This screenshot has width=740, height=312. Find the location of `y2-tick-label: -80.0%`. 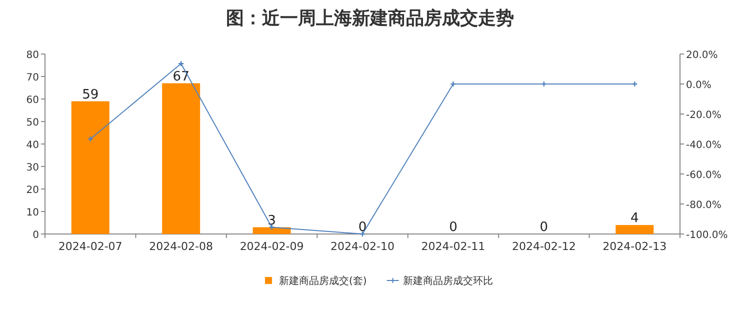

y2-tick-label: -80.0% is located at coordinates (704, 205).